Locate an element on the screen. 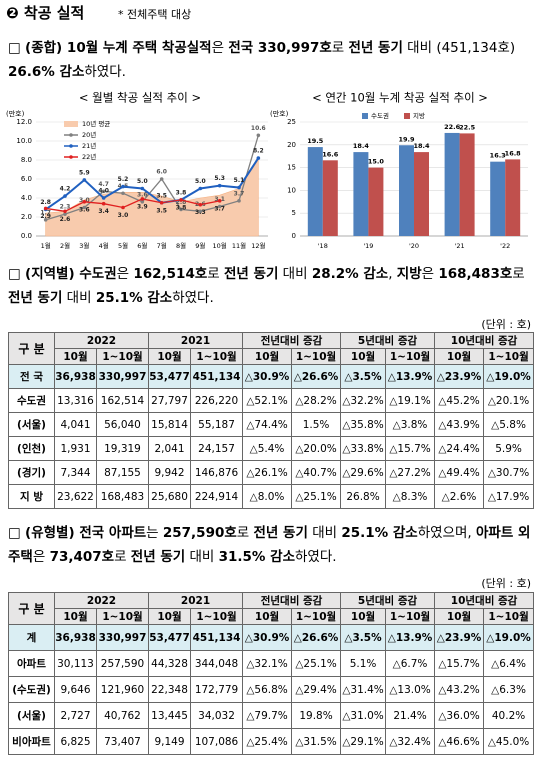 This screenshot has height=766, width=541. table-cell: △19.1% is located at coordinates (410, 400).